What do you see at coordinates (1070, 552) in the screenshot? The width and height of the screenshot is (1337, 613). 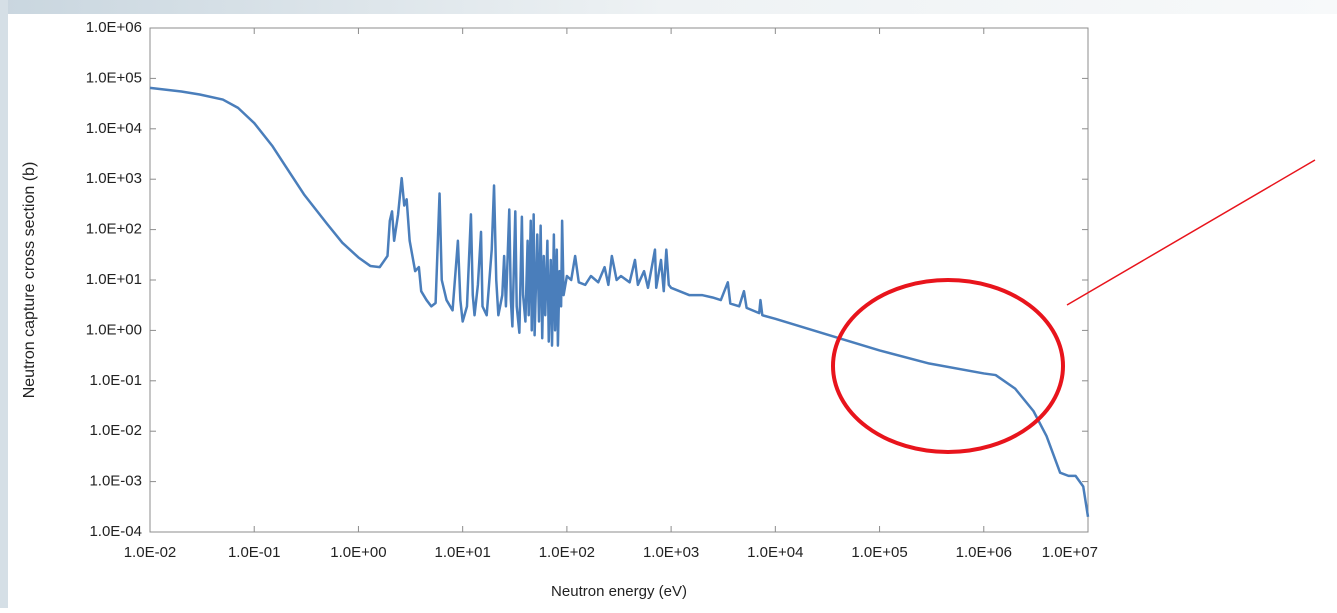 I see `x-tick-label: 1.0E+07` at bounding box center [1070, 552].